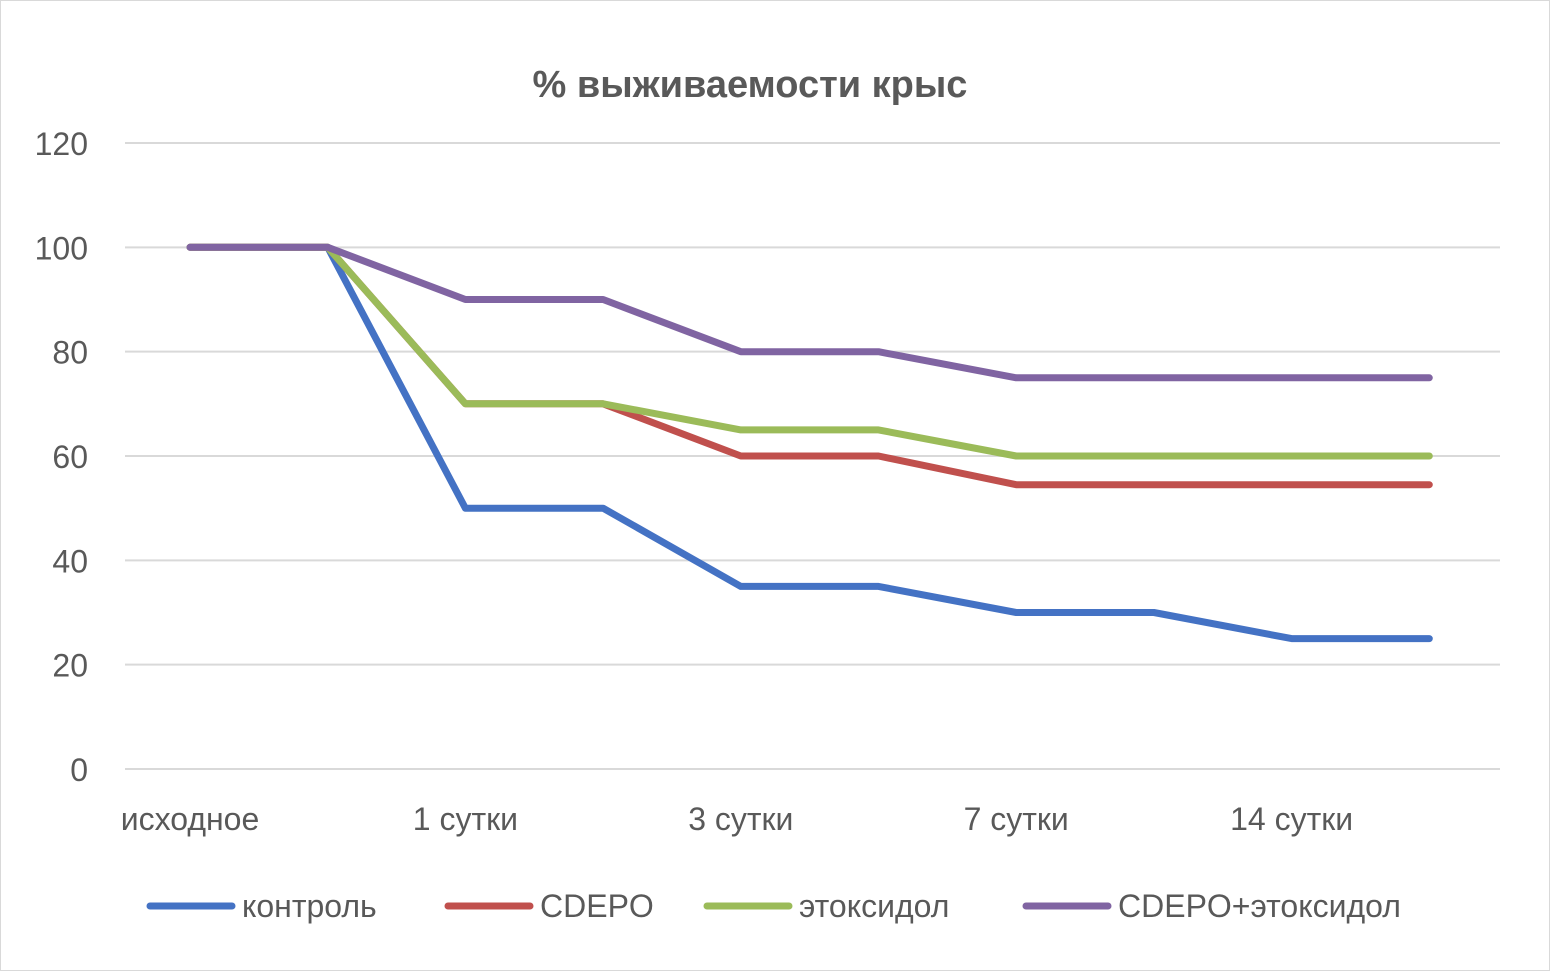 Image resolution: width=1550 pixels, height=971 pixels. I want to click on x-tick-label: 3 сутки, so click(740, 819).